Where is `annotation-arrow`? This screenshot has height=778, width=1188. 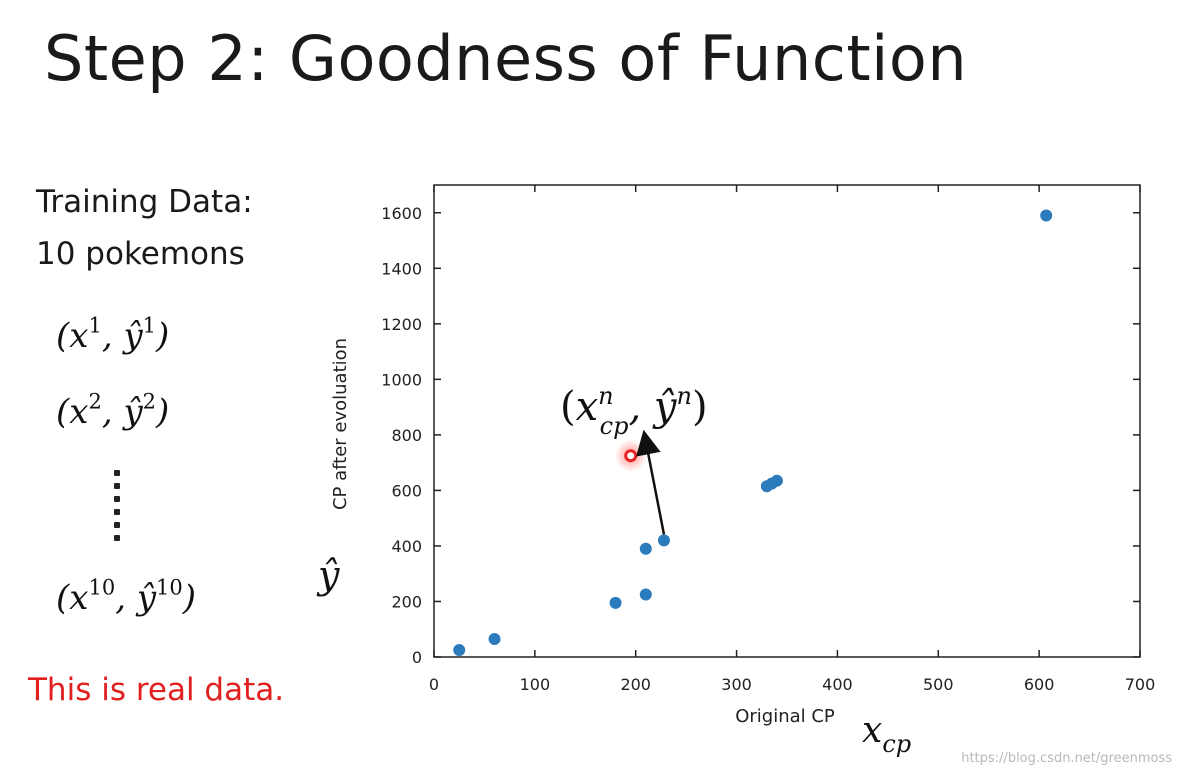 annotation-arrow is located at coordinates (651, 482).